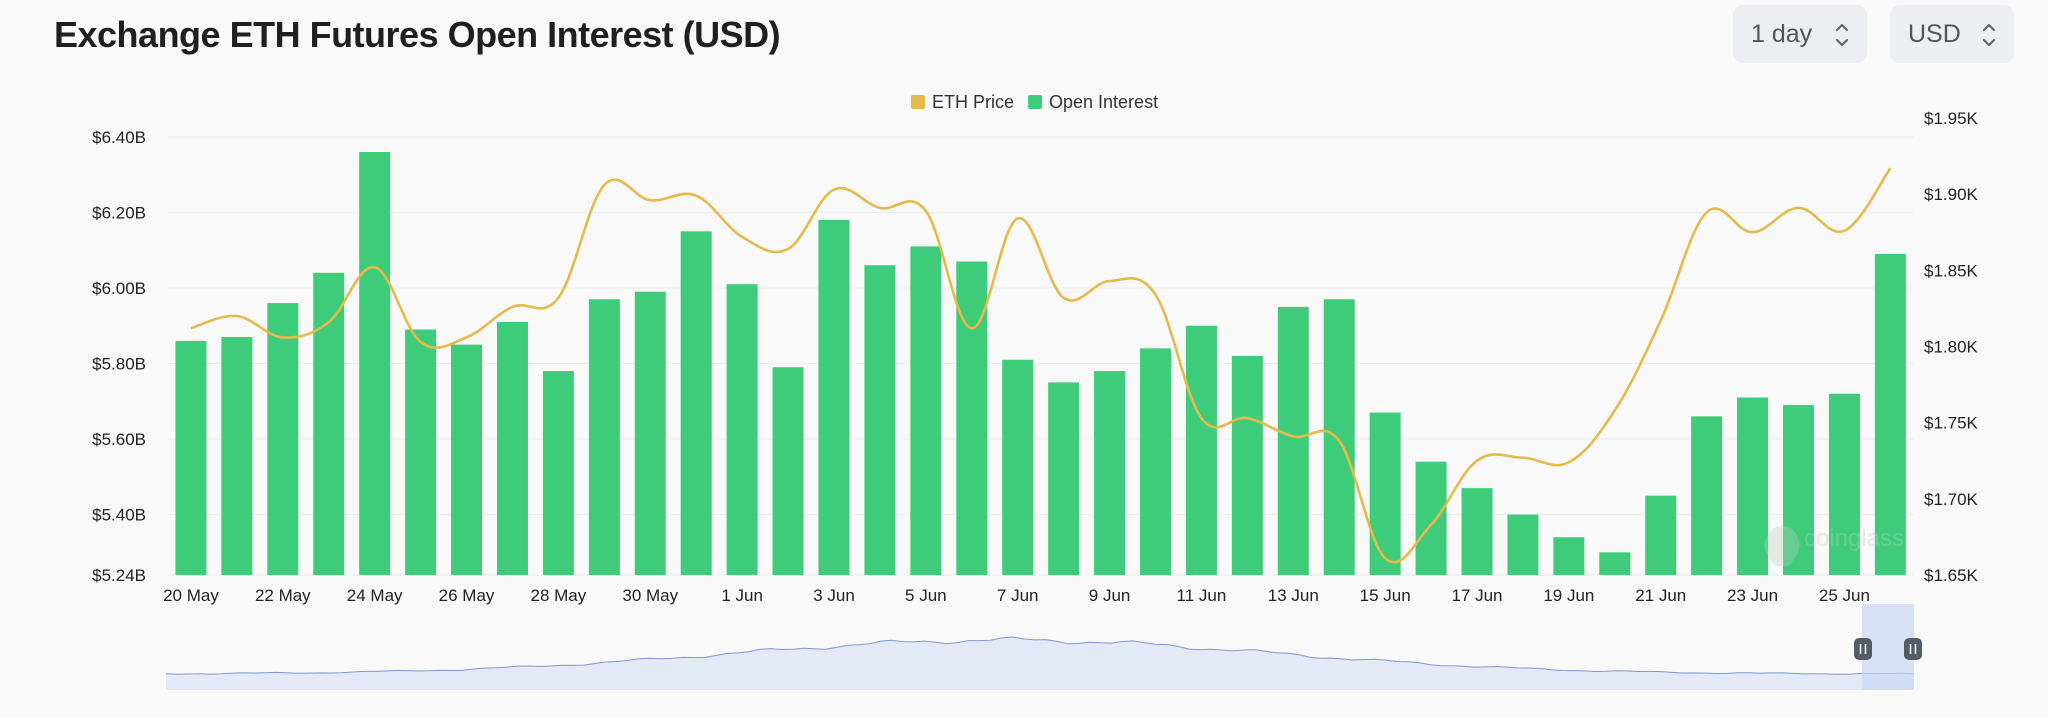 Image resolution: width=2048 pixels, height=718 pixels. I want to click on x-tick-label: 28 May, so click(559, 595).